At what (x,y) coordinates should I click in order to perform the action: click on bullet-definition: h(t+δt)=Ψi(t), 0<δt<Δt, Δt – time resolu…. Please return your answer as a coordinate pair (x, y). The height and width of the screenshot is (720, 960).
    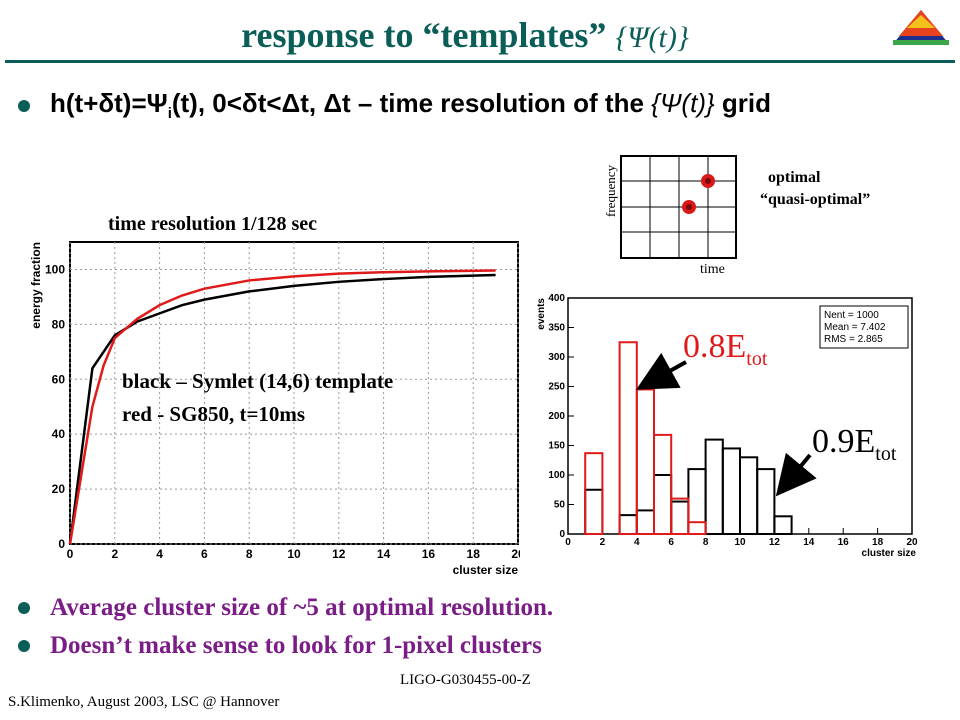
    Looking at the image, I should click on (411, 105).